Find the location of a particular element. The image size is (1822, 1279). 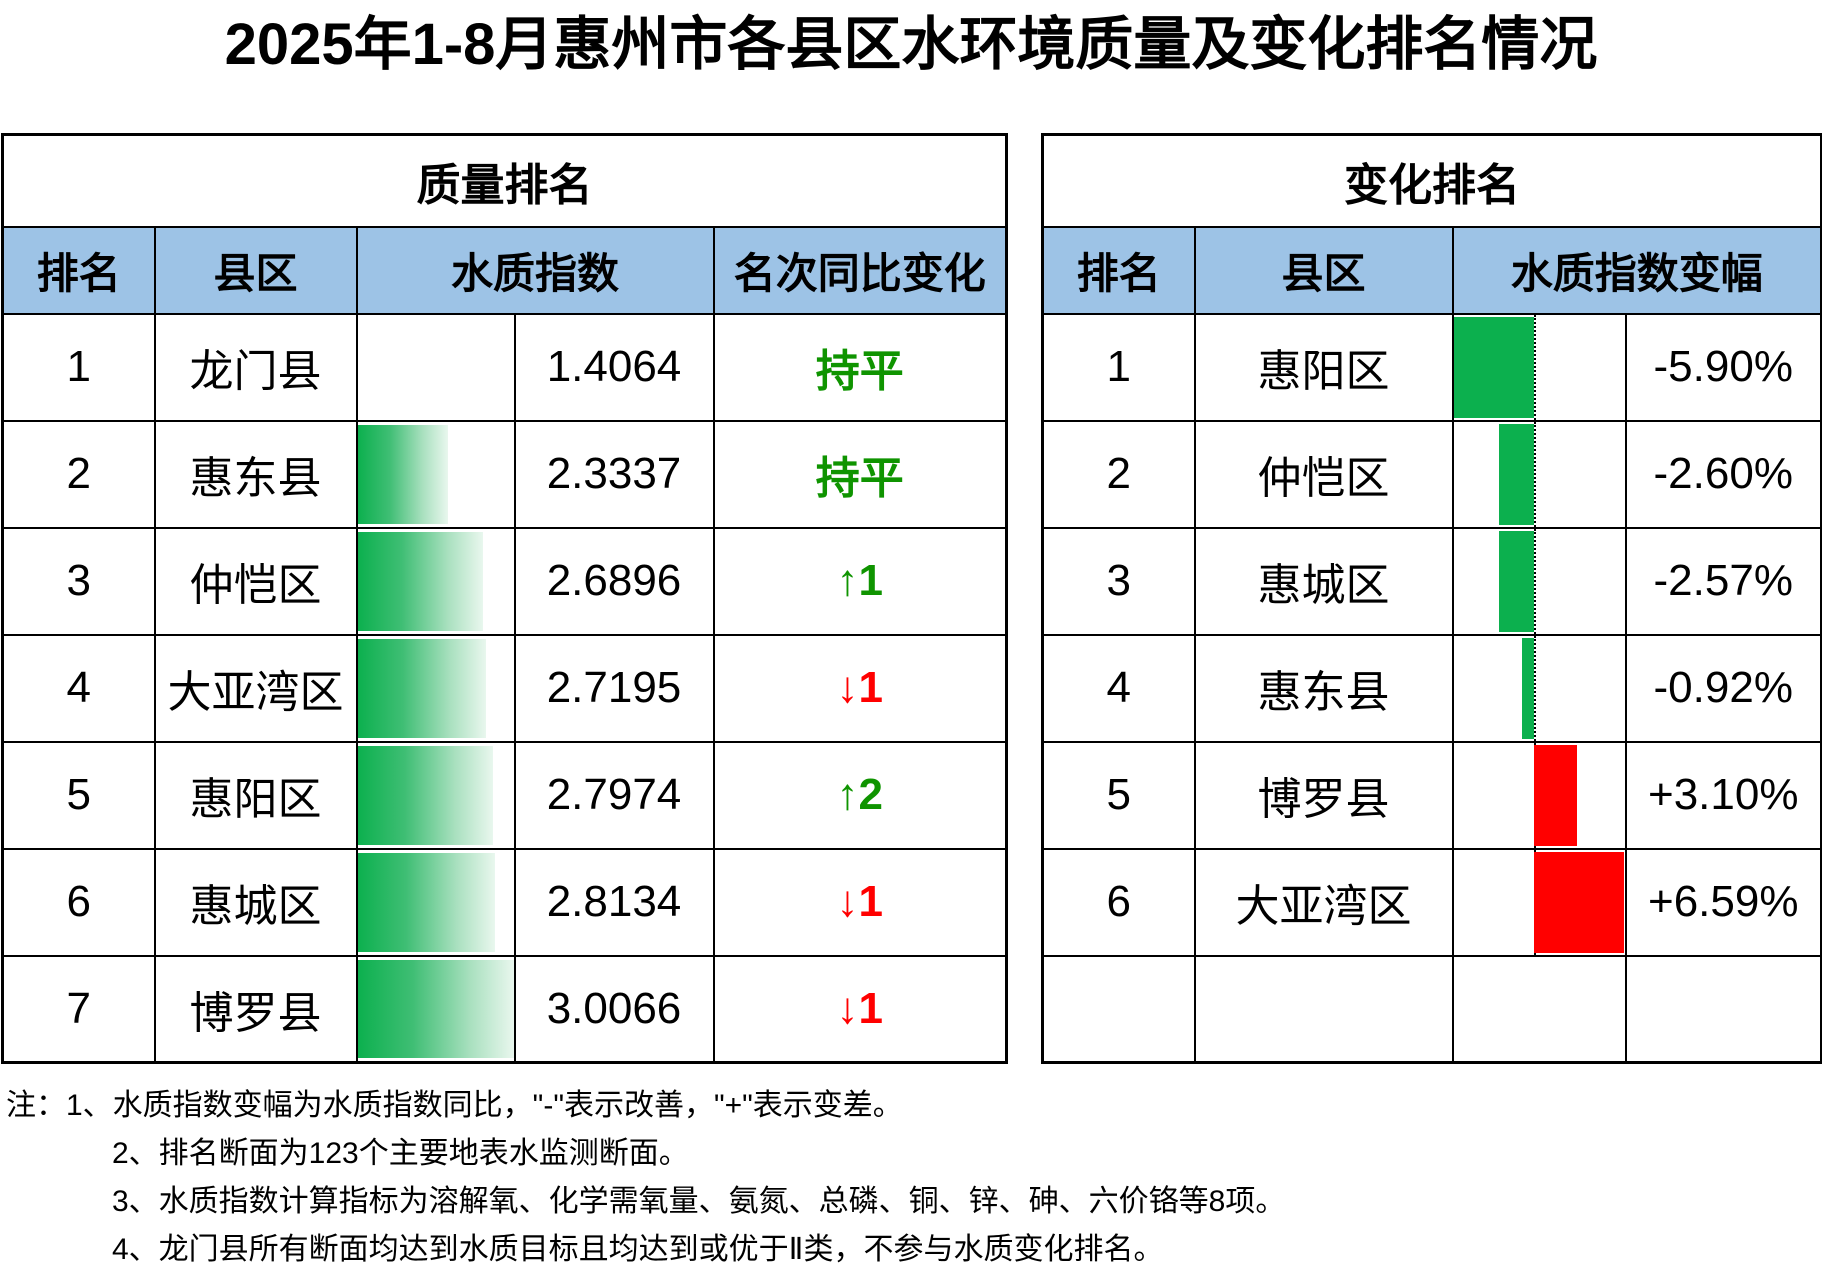

table-section-row: 变化排名 is located at coordinates (1431, 180).